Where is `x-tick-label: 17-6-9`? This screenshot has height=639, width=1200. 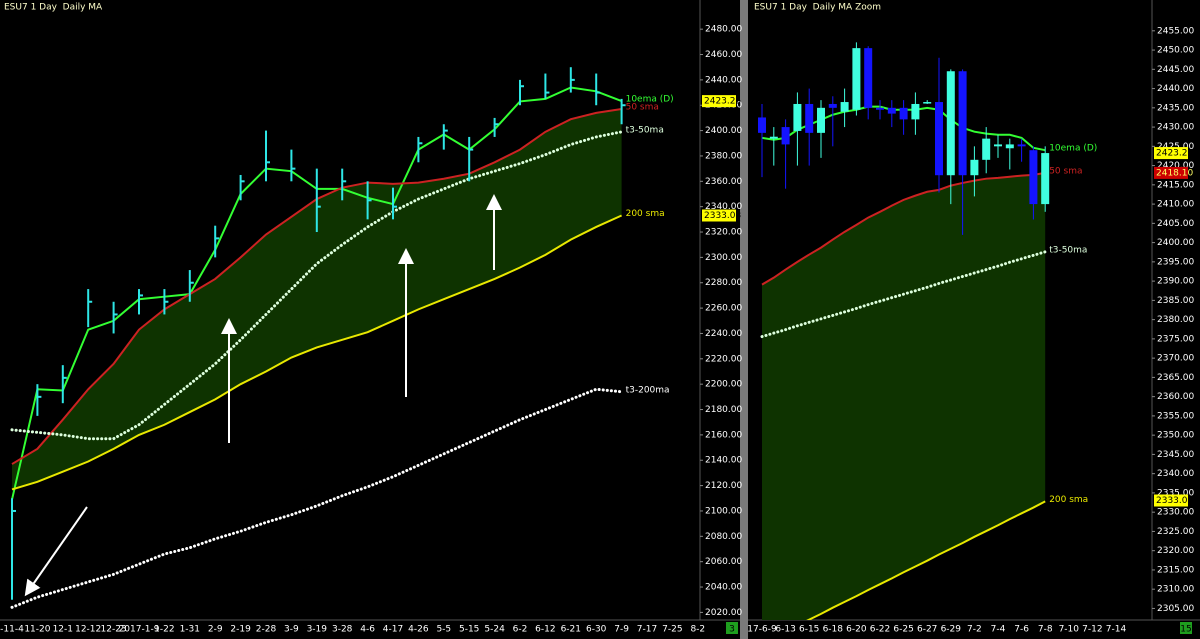 x-tick-label: 17-6-9 is located at coordinates (762, 630).